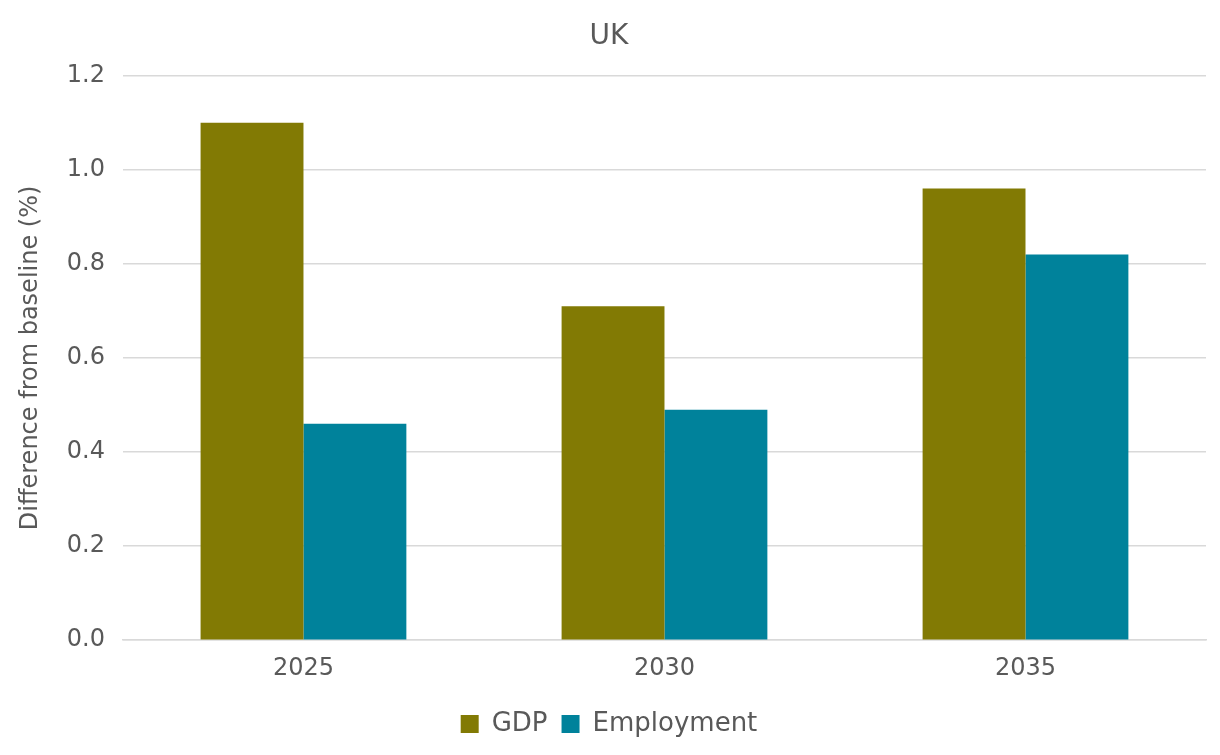 Image resolution: width=1220 pixels, height=755 pixels. I want to click on y-tick-label: 0.8, so click(85, 262).